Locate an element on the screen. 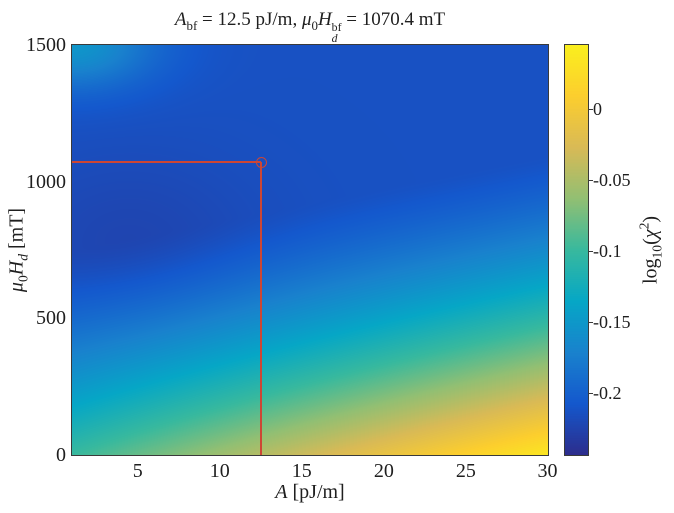  title-var-H: H is located at coordinates (324, 19).